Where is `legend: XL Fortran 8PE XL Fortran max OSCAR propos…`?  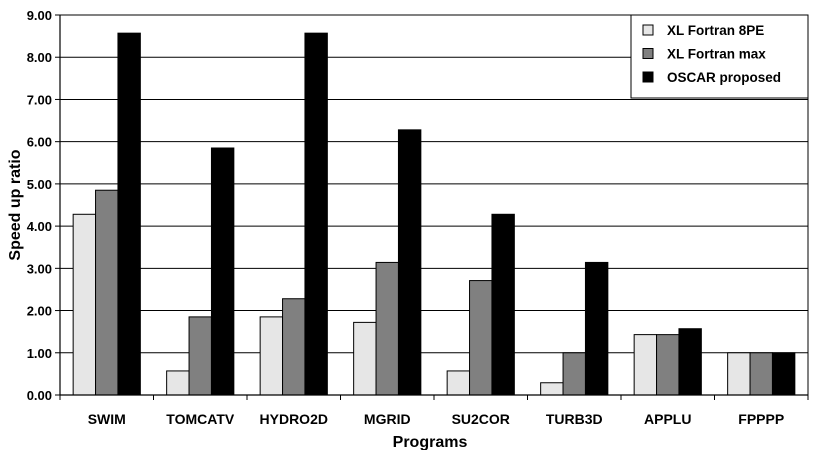
legend: XL Fortran 8PE XL Fortran max OSCAR propos… is located at coordinates (719, 56).